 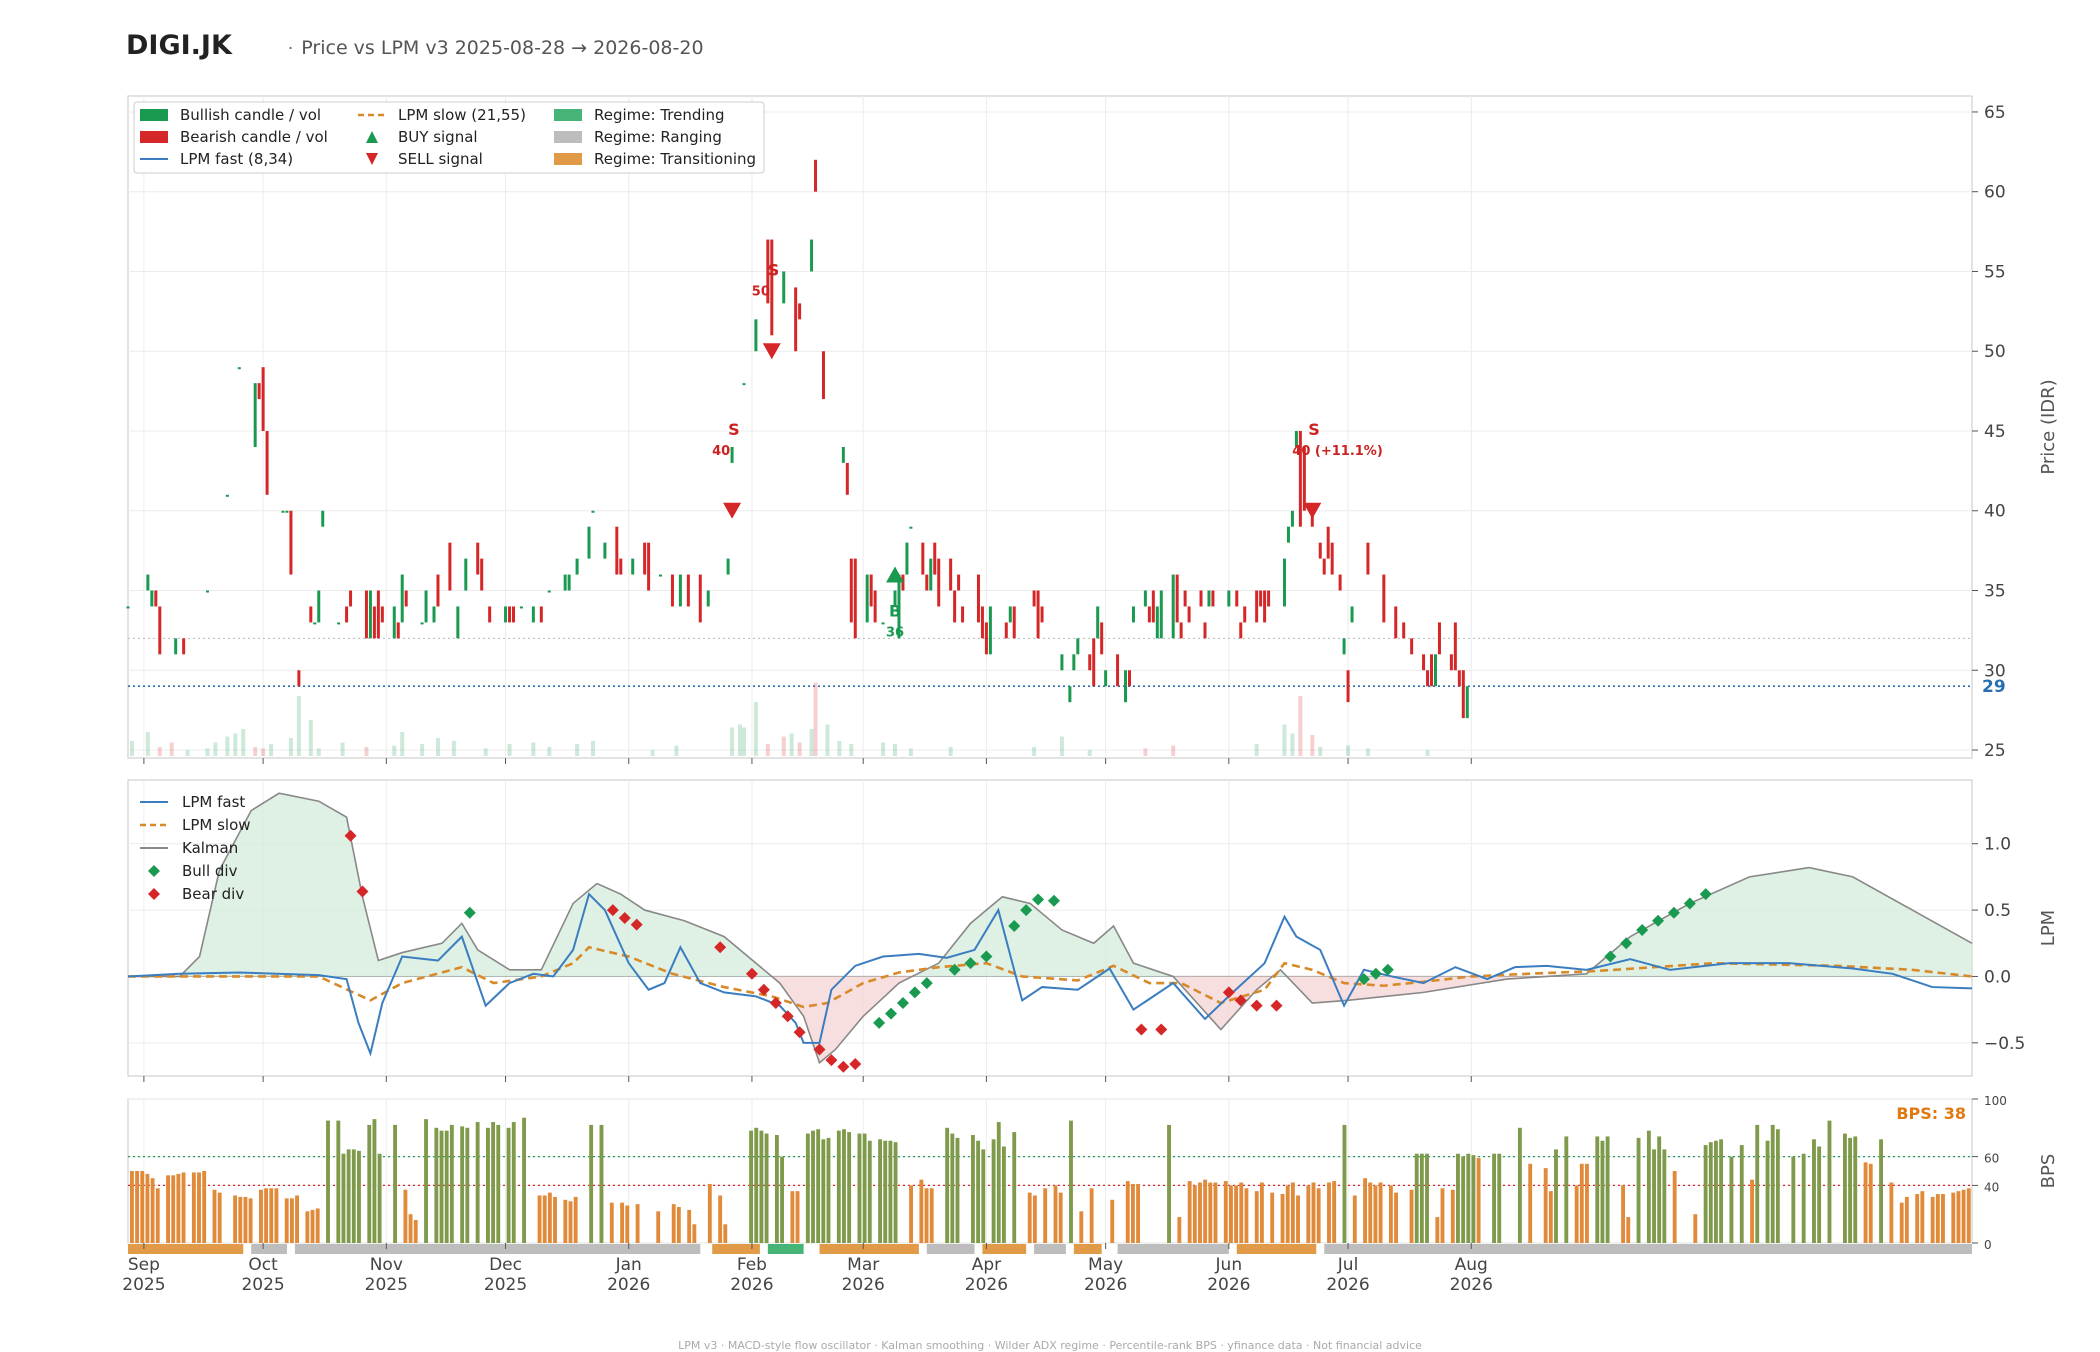 What do you see at coordinates (179, 45) in the screenshot?
I see `ticker-title: DIGI.JK` at bounding box center [179, 45].